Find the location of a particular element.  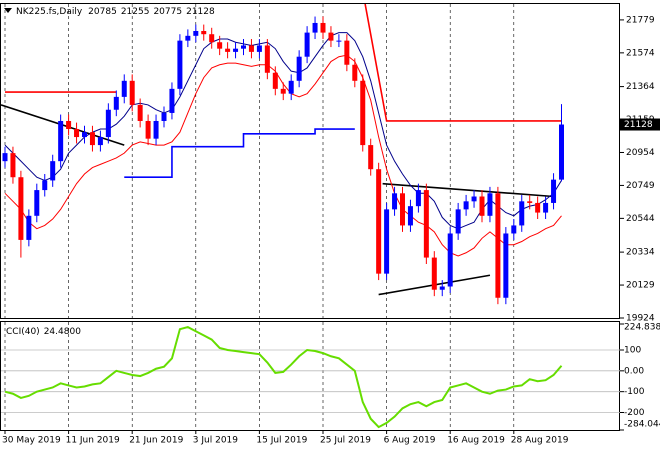

cci-tick-label: -284.044 is located at coordinates (642, 425).